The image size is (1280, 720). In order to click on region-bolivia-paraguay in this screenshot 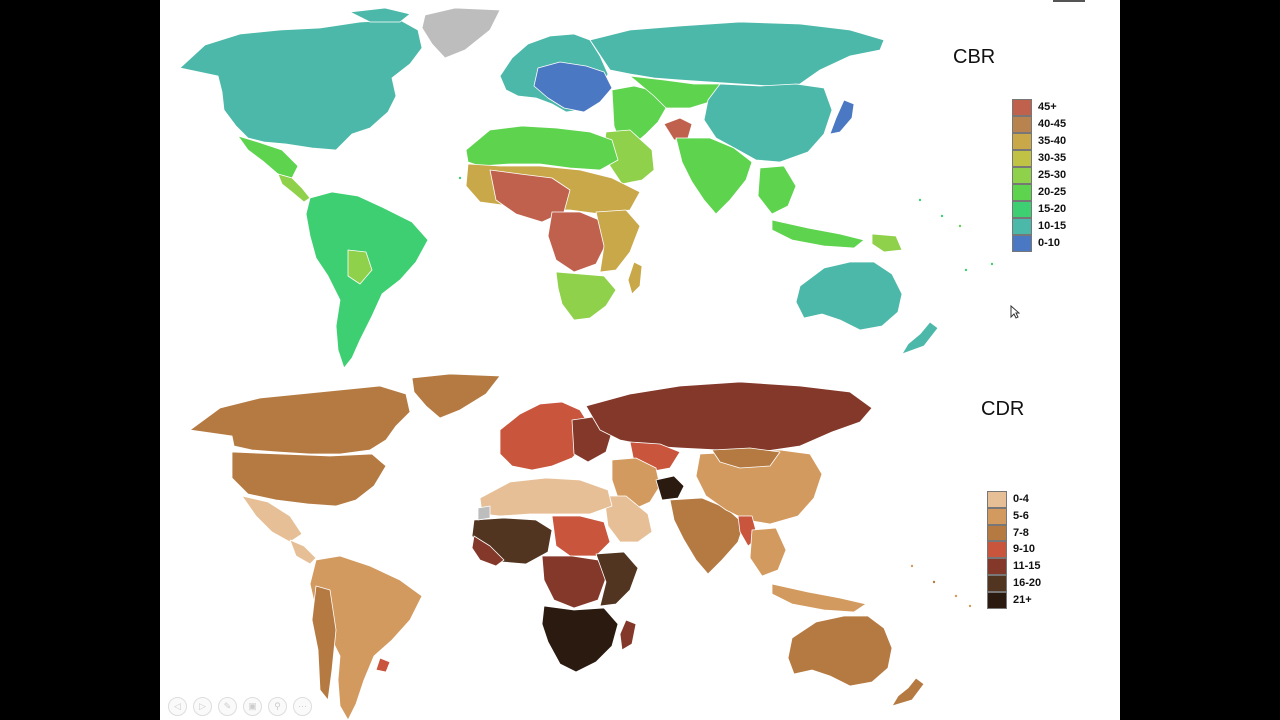, I will do `click(360, 267)`.